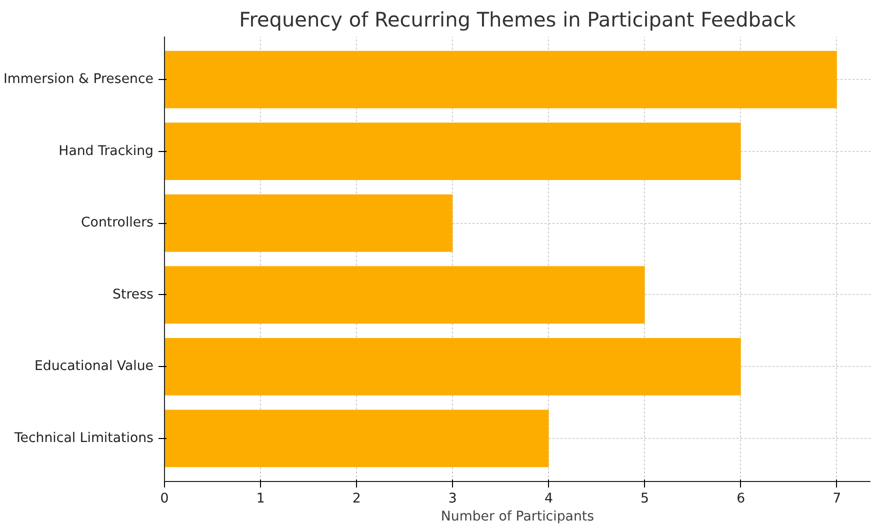 The image size is (875, 527). I want to click on y-tick-label: Hand Tracking, so click(106, 151).